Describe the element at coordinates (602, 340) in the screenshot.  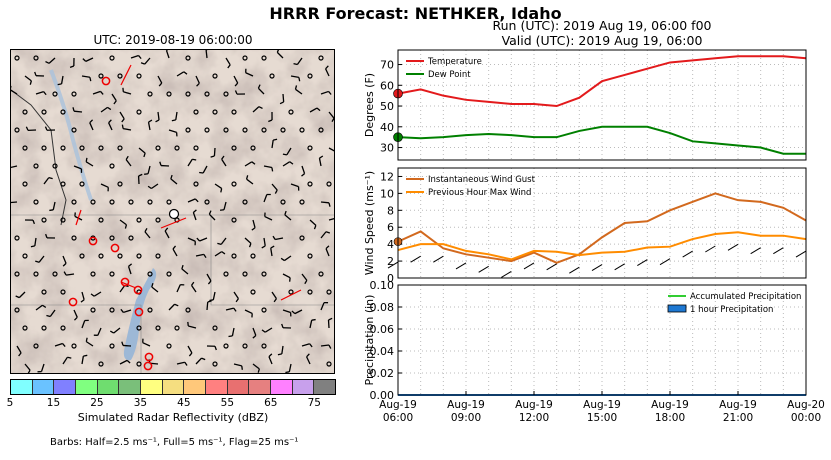
I see `plot-area` at that location.